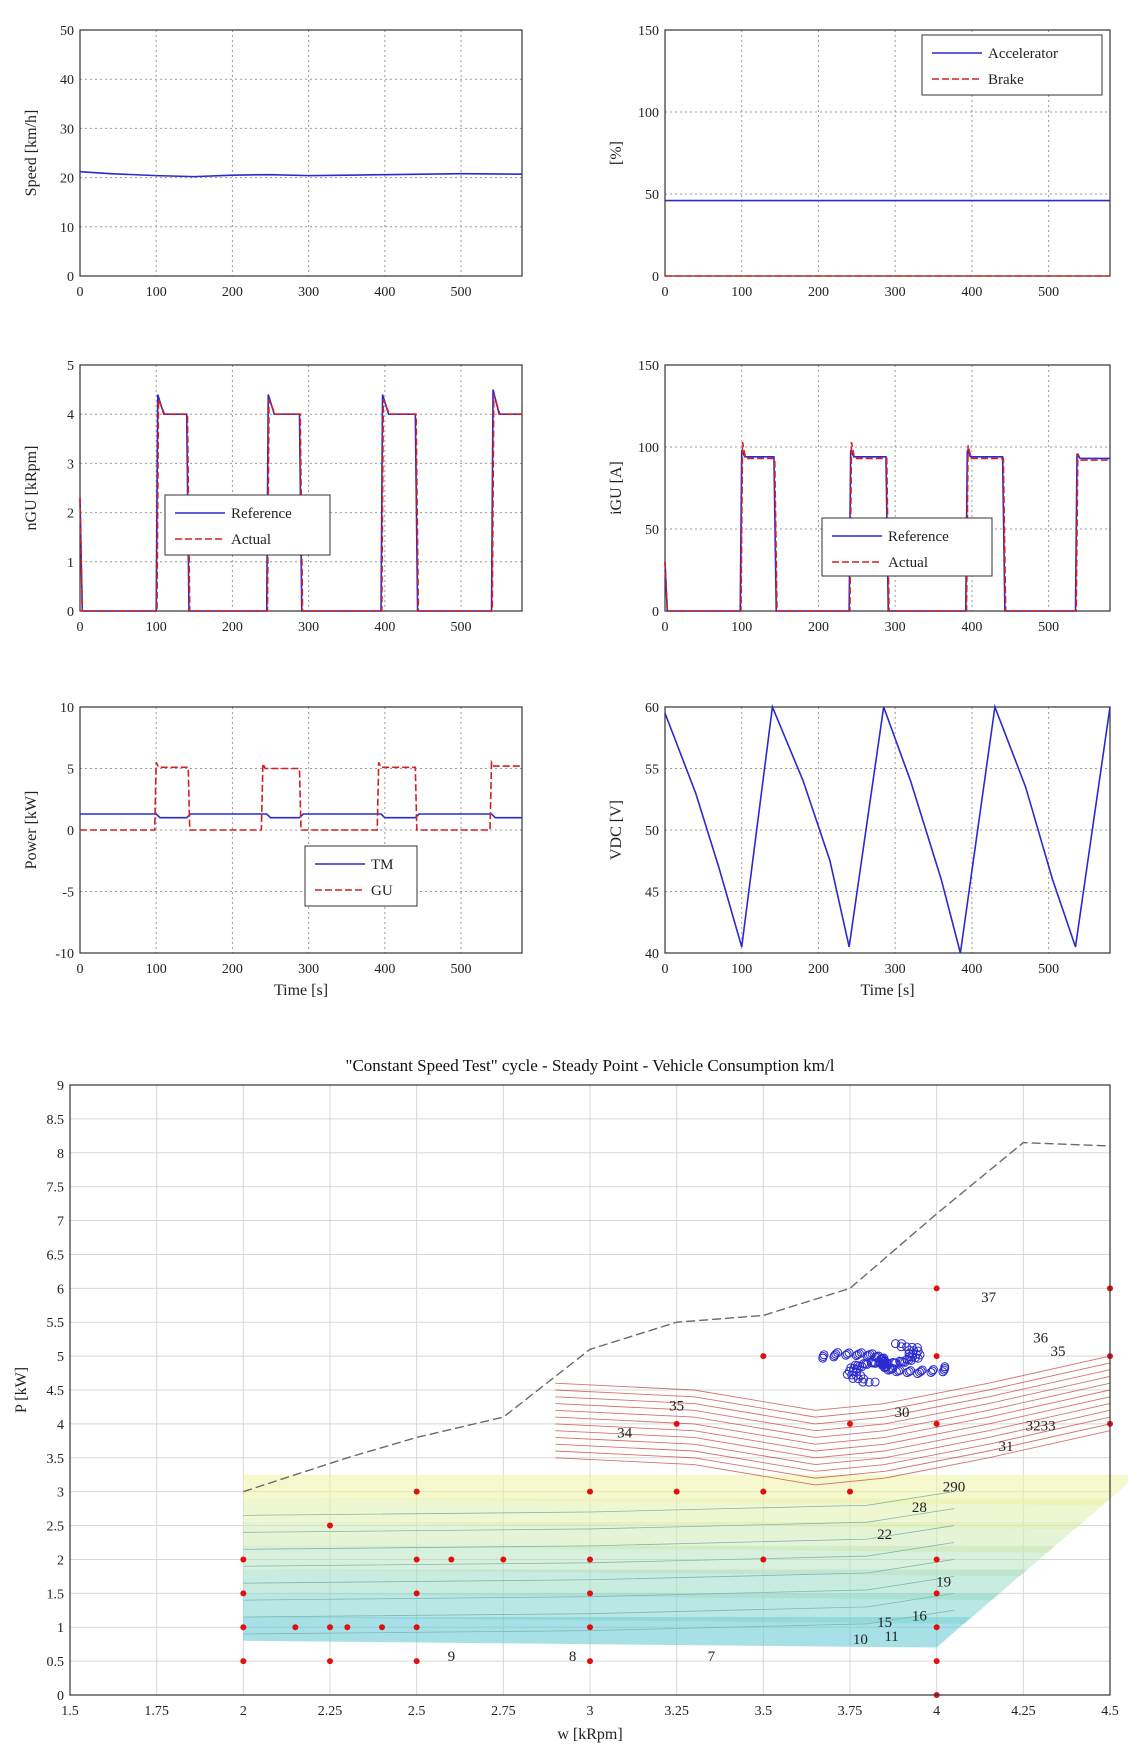  I want to click on contour-label: 7, so click(712, 1657).